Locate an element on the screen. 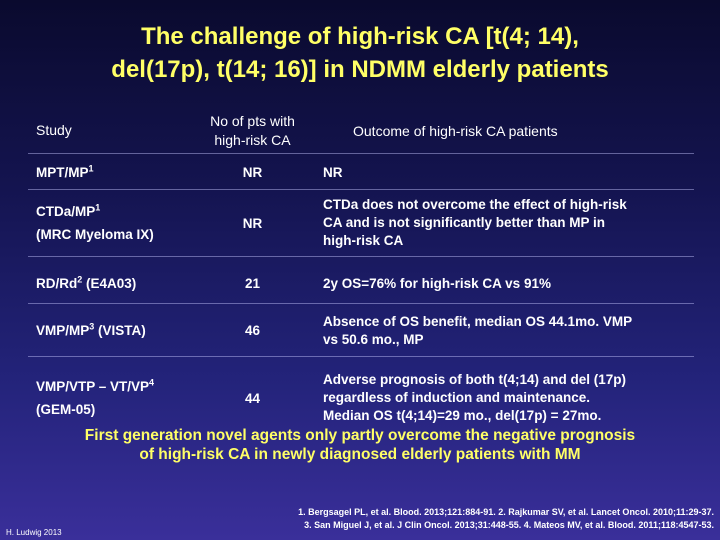 The height and width of the screenshot is (540, 720). row-1-study-name: MPT/MP is located at coordinates (62, 172).